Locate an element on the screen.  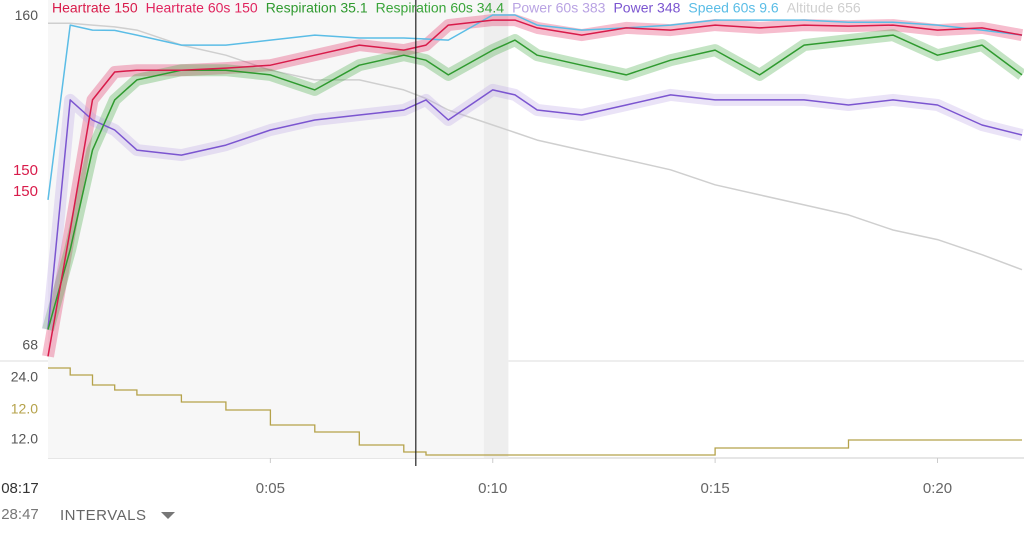
x-tick-label: 0:10 is located at coordinates (492, 488).